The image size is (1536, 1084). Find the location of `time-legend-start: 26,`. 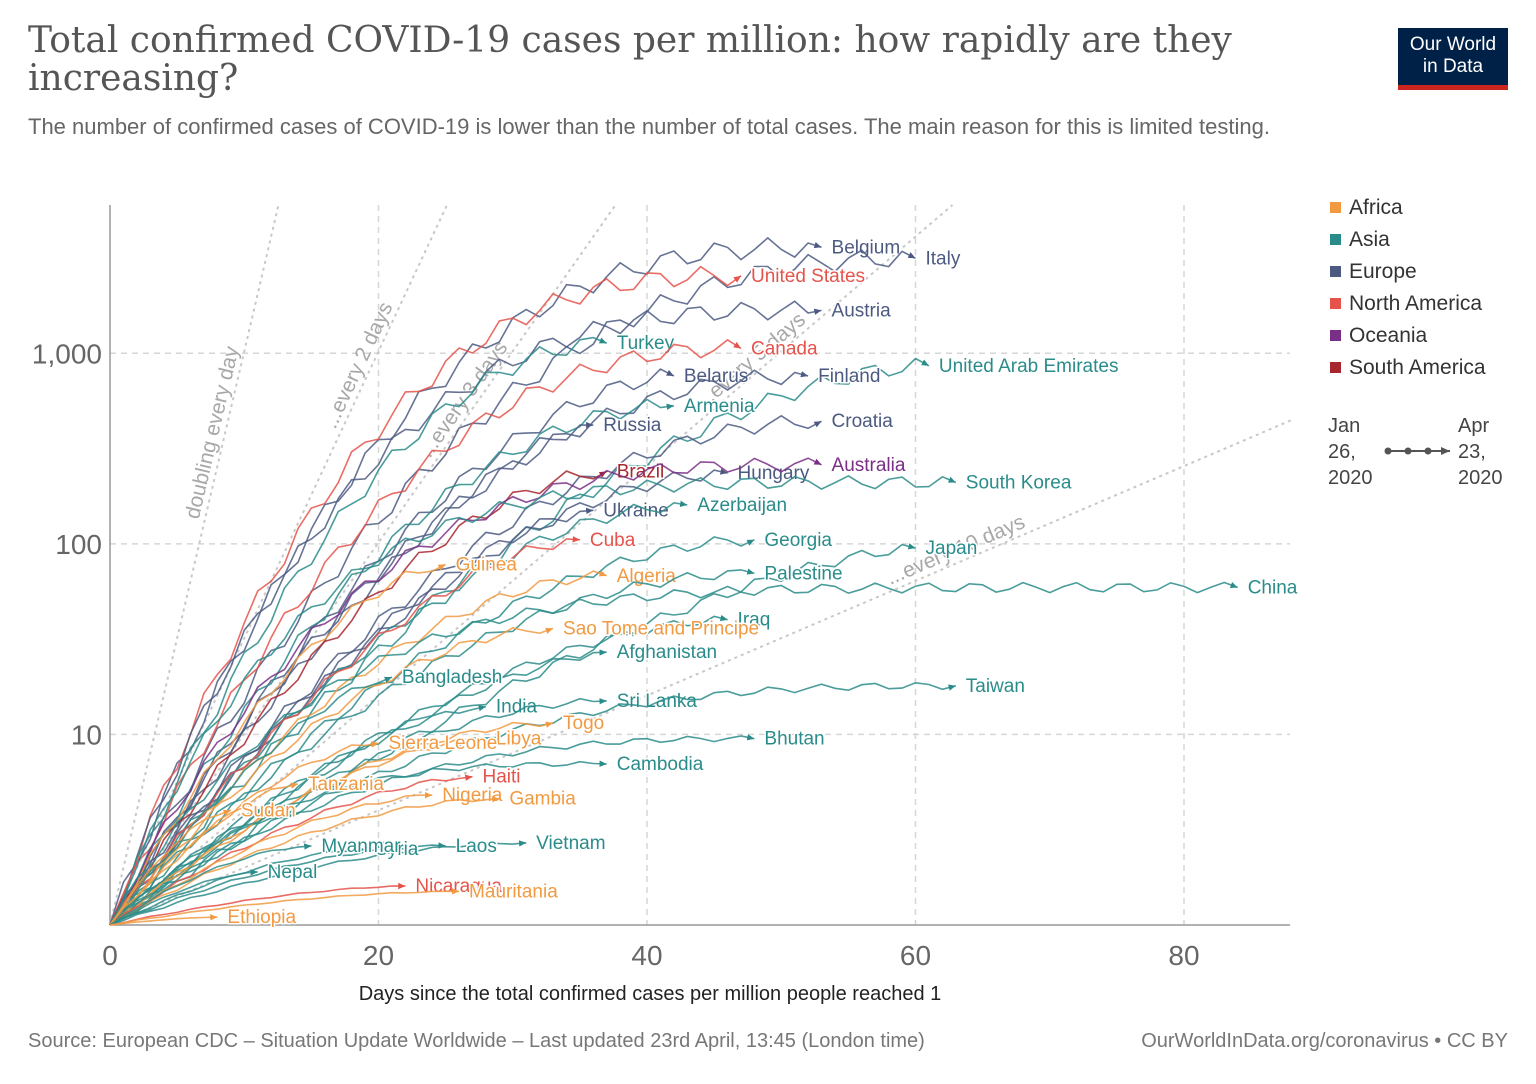

time-legend-start: 26, is located at coordinates (1342, 452).